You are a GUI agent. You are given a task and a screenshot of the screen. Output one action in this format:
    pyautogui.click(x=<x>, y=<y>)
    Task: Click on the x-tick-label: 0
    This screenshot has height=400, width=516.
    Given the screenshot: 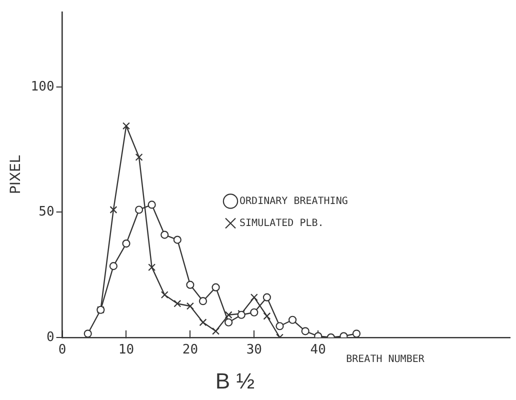 What is the action you would take?
    pyautogui.click(x=62, y=350)
    